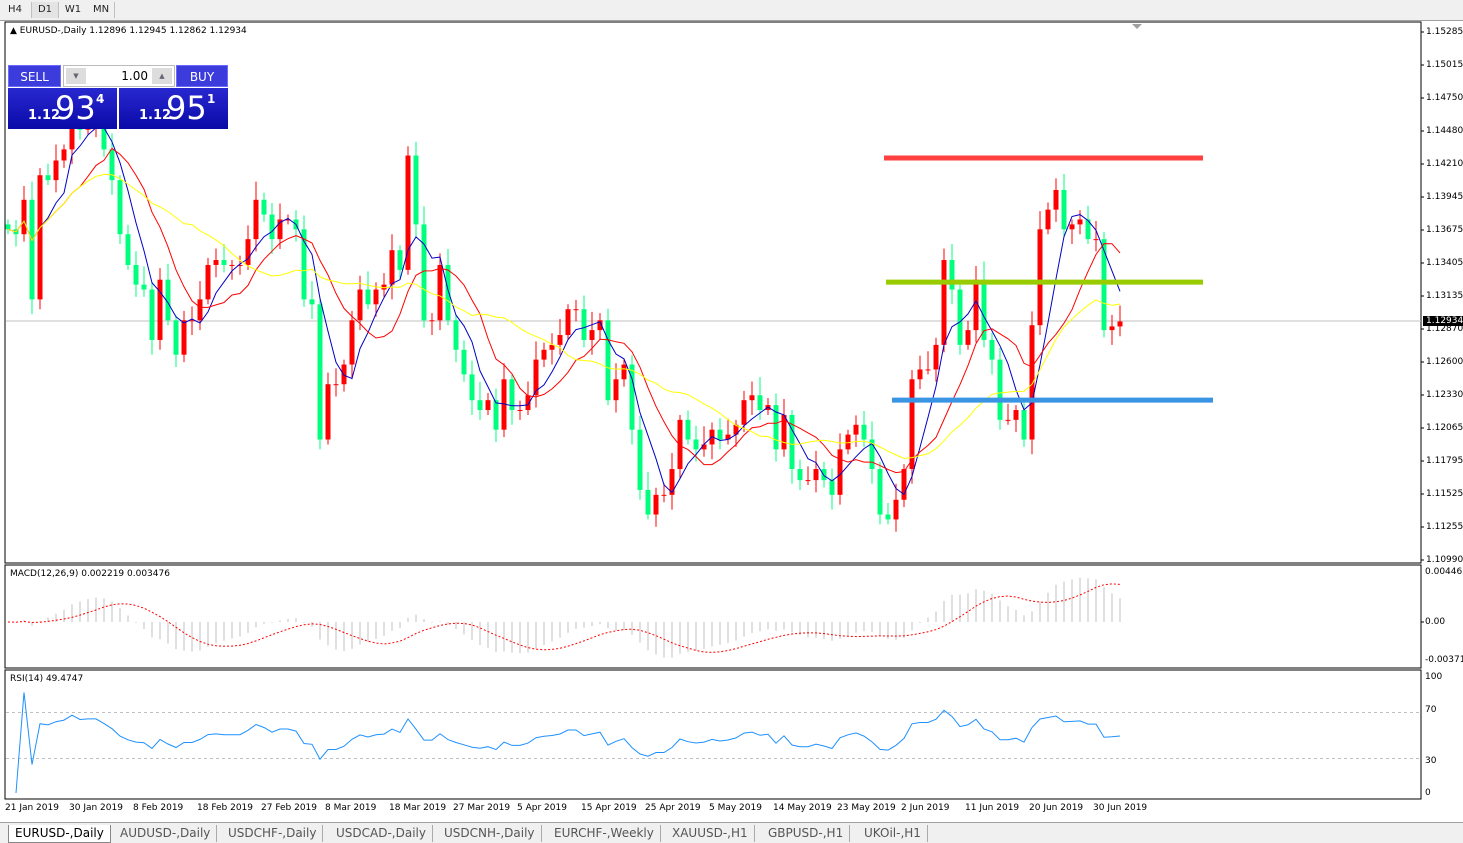  What do you see at coordinates (381, 833) in the screenshot?
I see `chart-tab: USDCAD-,Daily` at bounding box center [381, 833].